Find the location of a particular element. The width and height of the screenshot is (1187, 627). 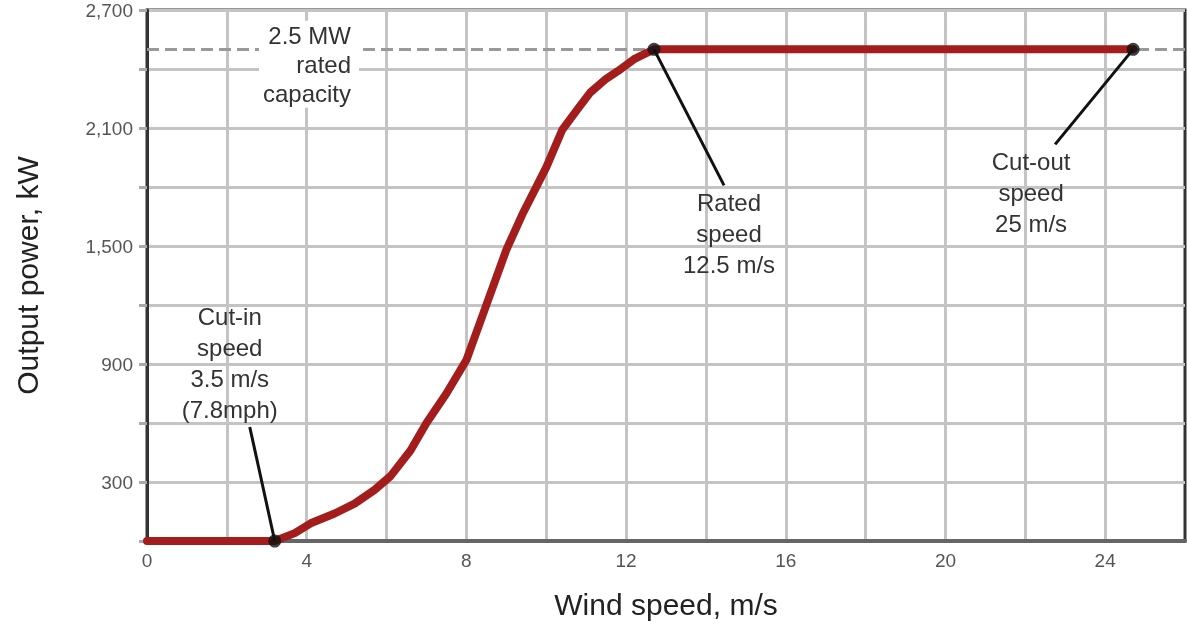

x-tick-label: 0 is located at coordinates (147, 560).